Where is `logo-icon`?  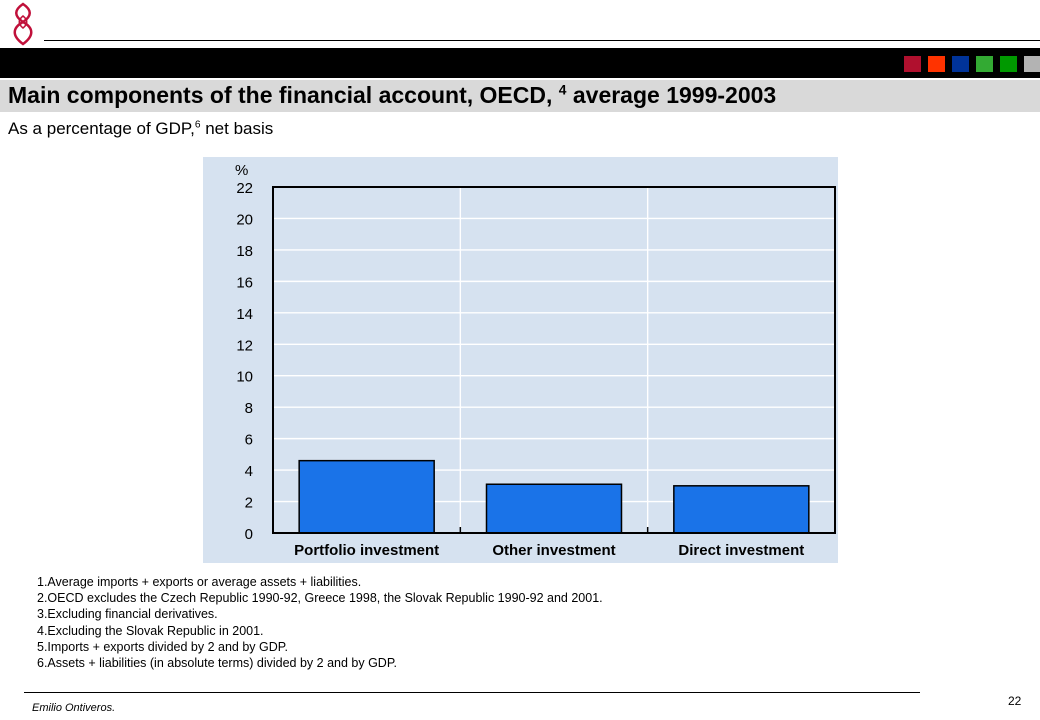
logo-icon is located at coordinates (23, 24).